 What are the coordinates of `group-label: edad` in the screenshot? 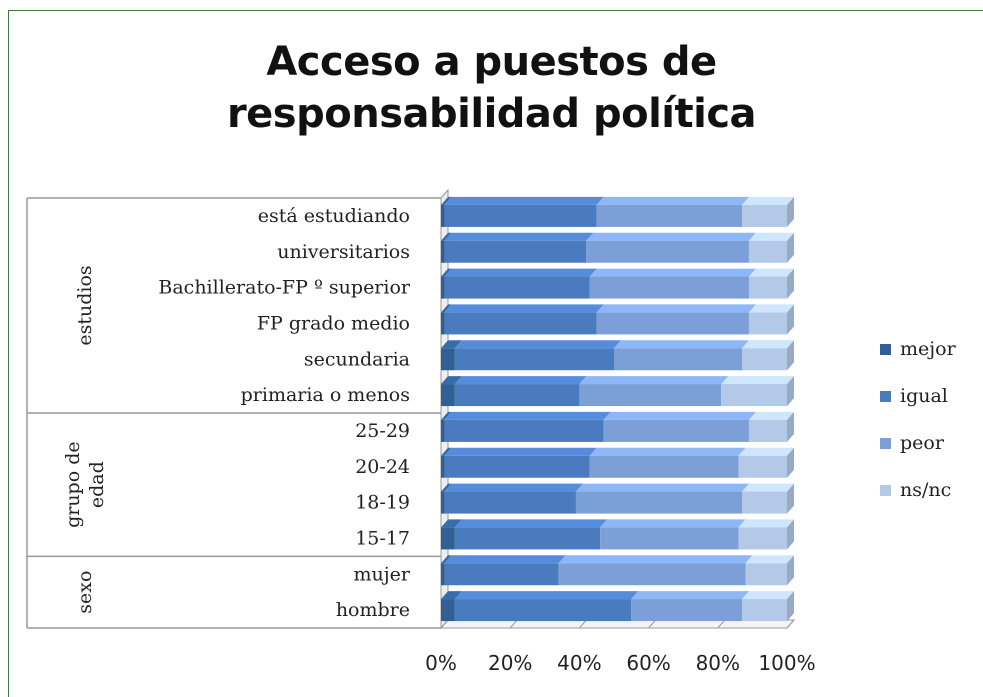 It's located at (97, 484).